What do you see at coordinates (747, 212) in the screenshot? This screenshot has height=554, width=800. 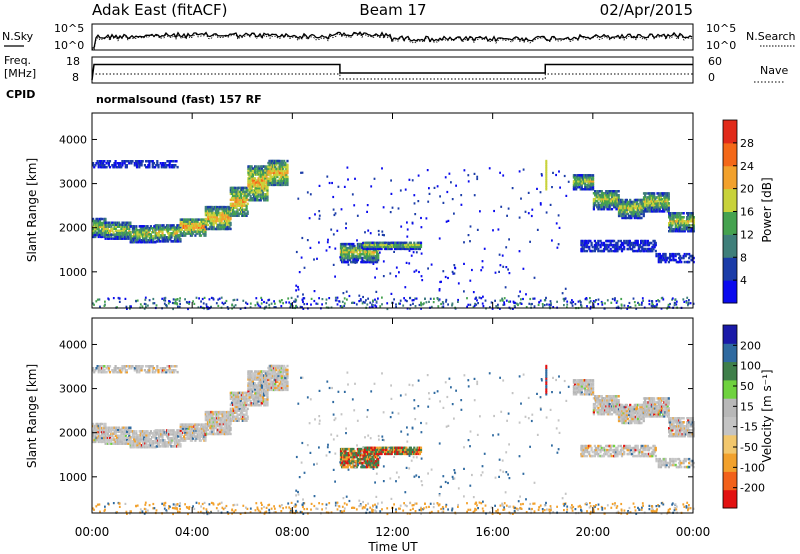 I see `colorbar-tick-label: 16` at bounding box center [747, 212].